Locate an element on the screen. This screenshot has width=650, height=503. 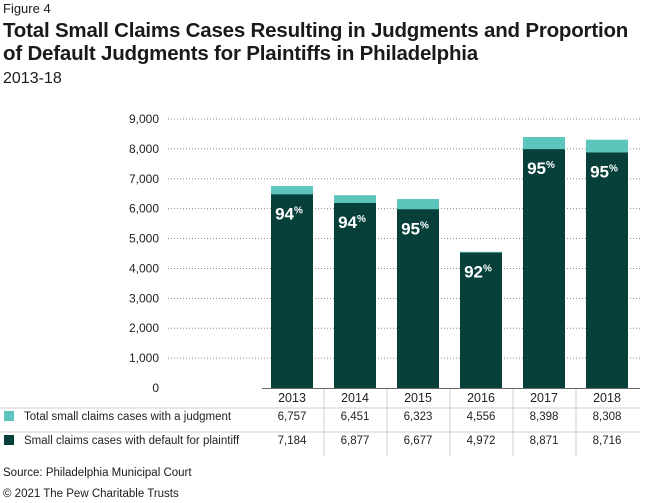
figure-label: Figure 4 is located at coordinates (27, 8).